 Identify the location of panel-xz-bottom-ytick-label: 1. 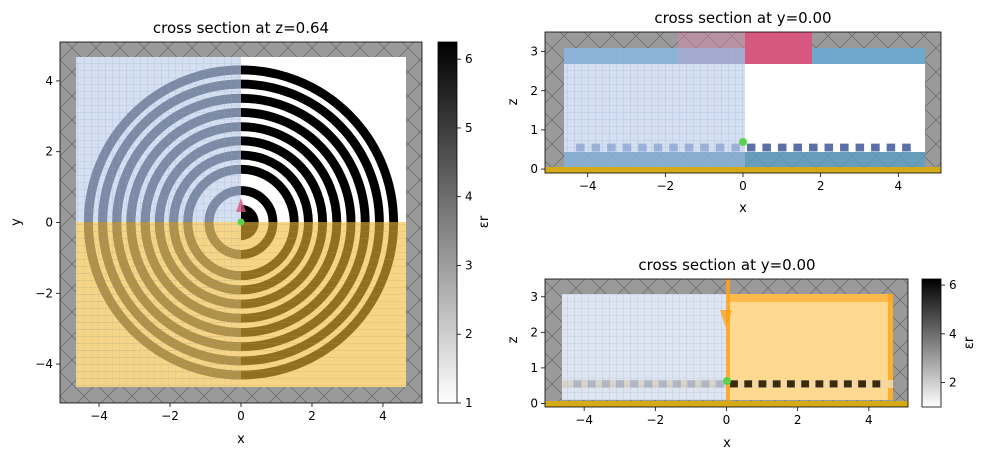
(534, 368).